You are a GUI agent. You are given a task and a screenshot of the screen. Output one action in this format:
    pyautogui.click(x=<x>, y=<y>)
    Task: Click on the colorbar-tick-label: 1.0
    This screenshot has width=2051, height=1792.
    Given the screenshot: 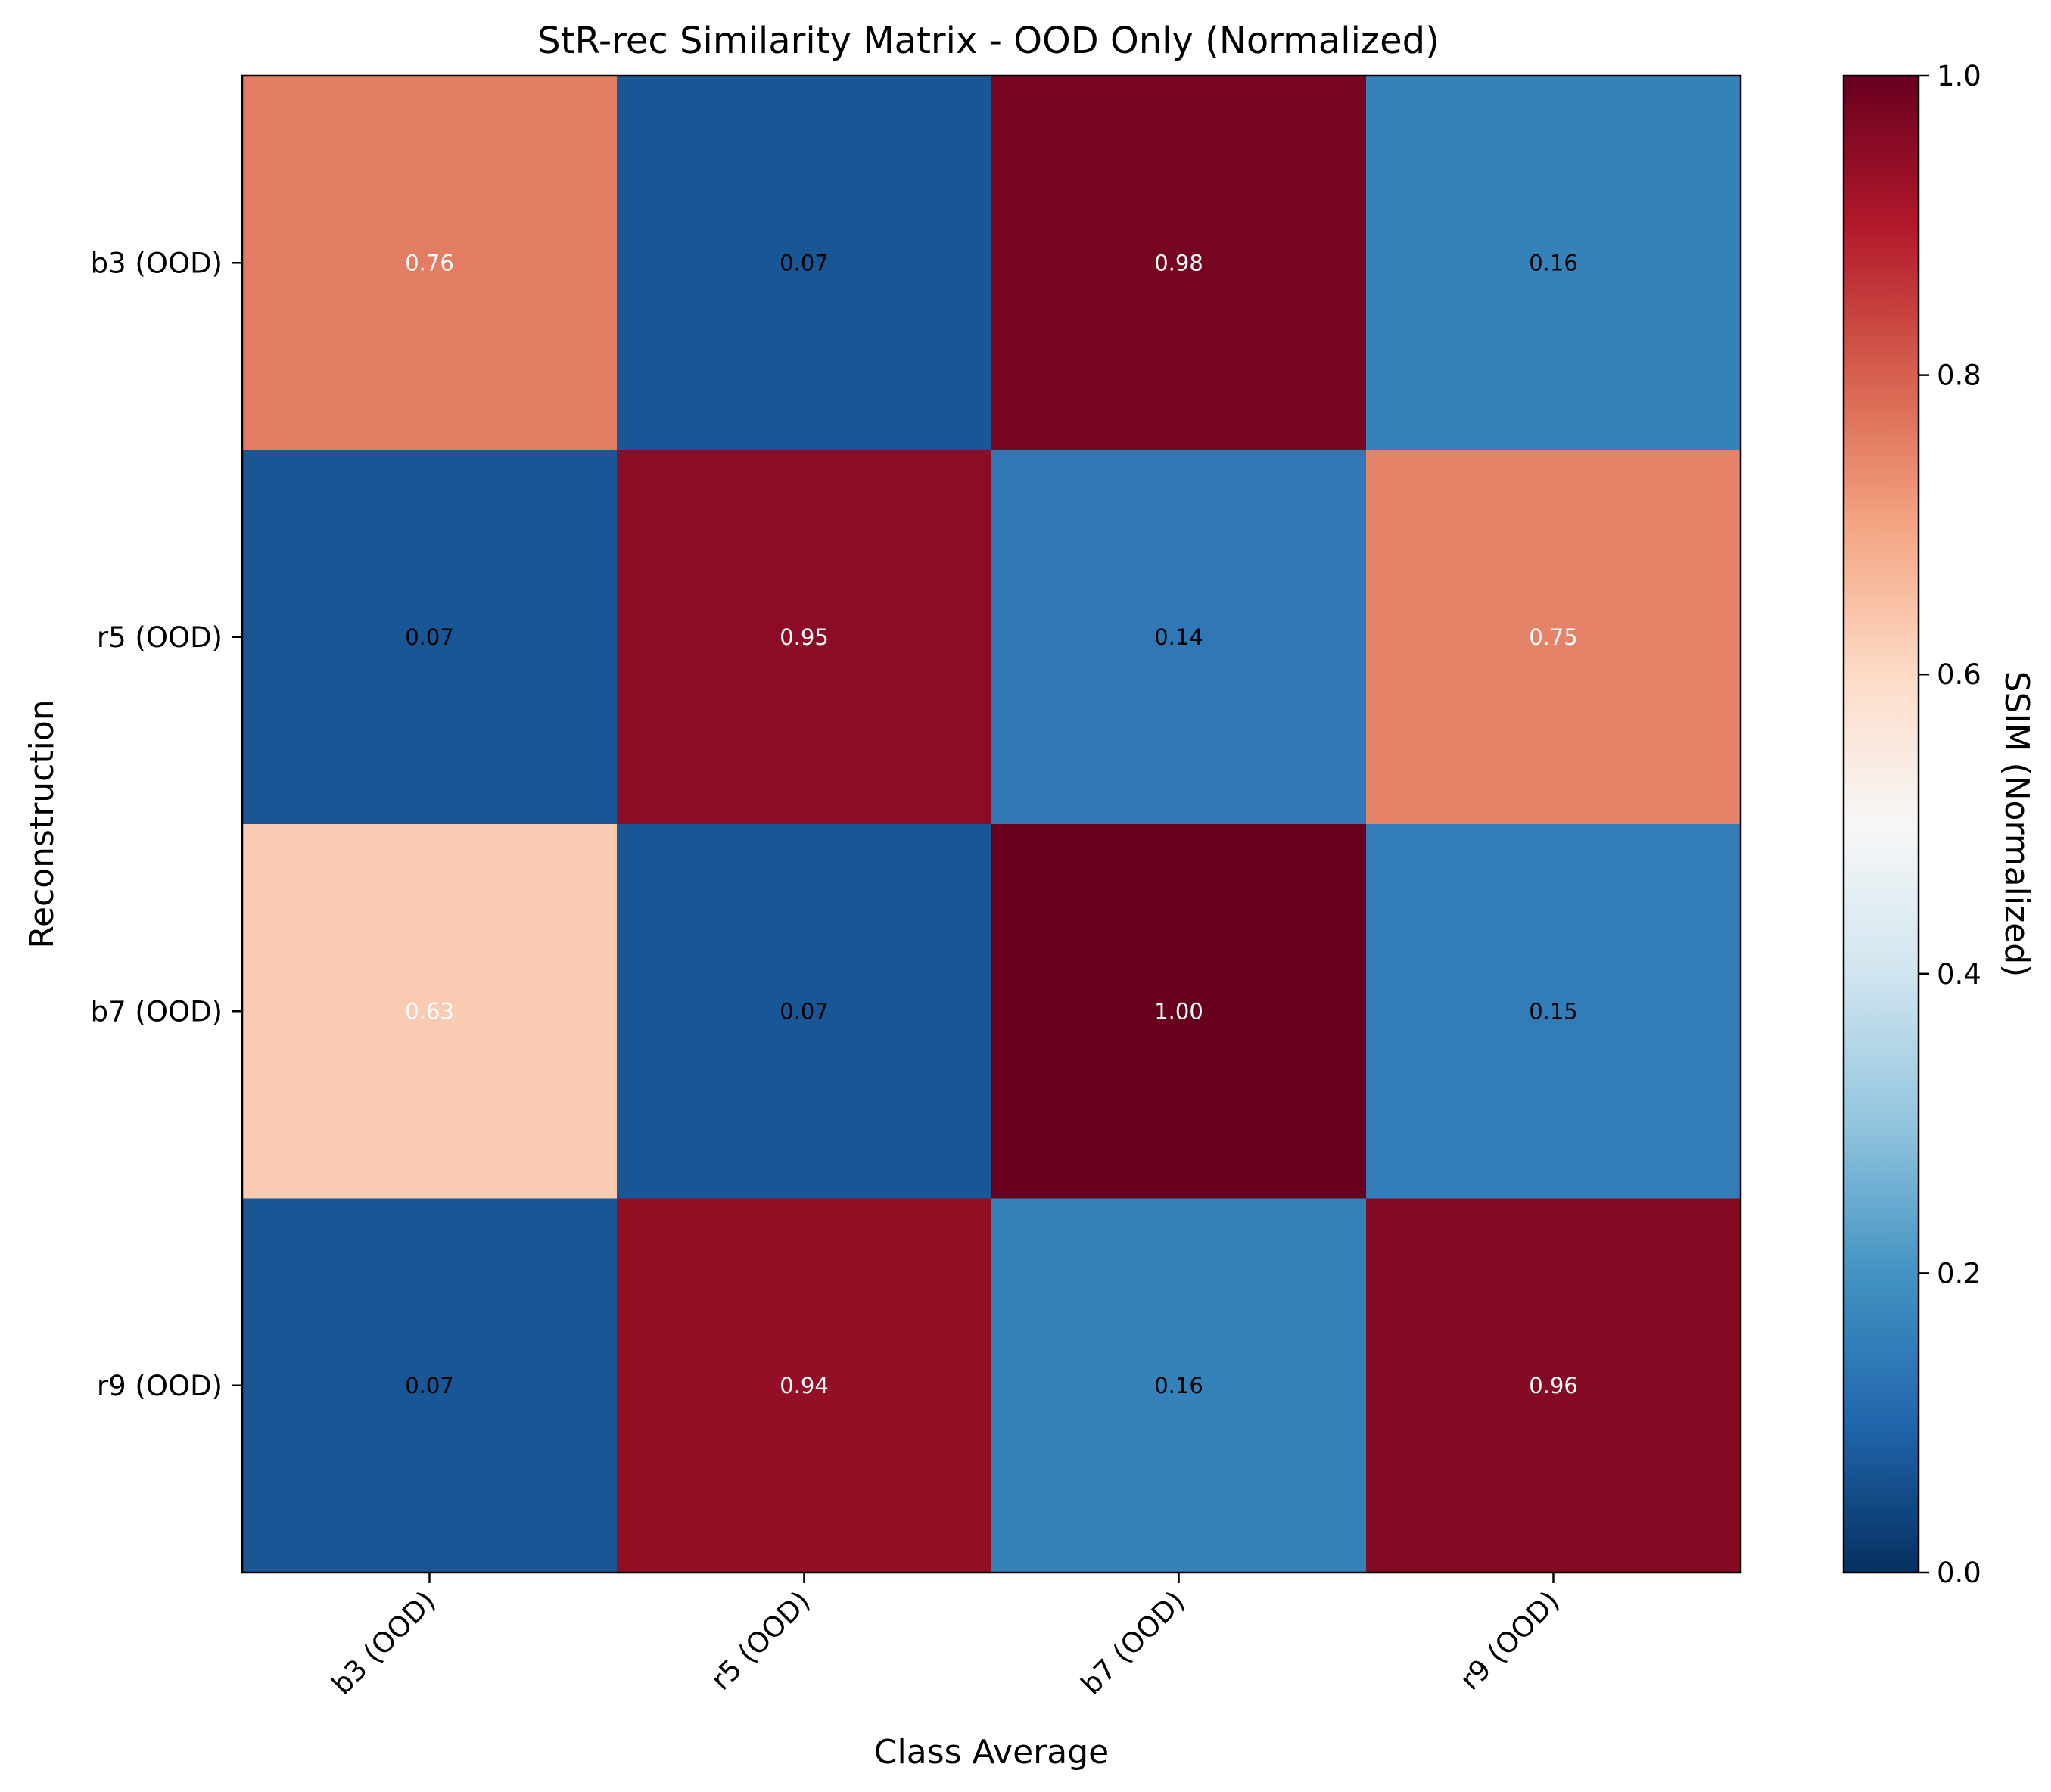 What is the action you would take?
    pyautogui.click(x=1959, y=76)
    